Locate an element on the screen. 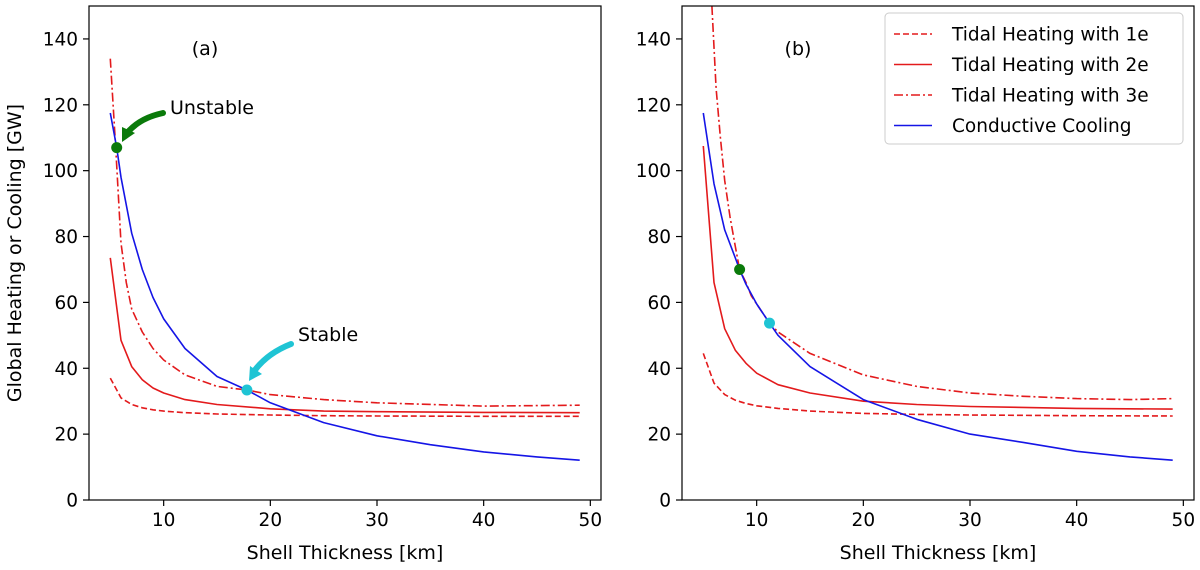 This screenshot has height=570, width=1200. series-line-tidal-heating-with-2e is located at coordinates (344, 335).